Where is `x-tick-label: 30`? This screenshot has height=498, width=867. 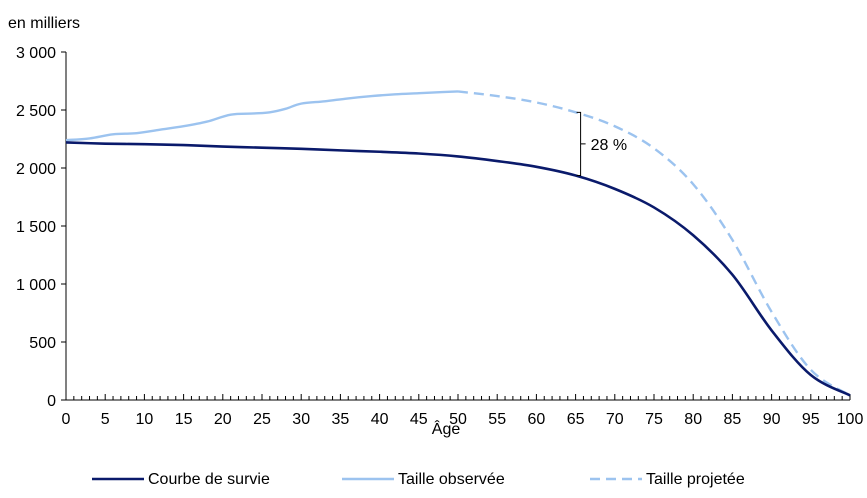
x-tick-label: 30 is located at coordinates (301, 419).